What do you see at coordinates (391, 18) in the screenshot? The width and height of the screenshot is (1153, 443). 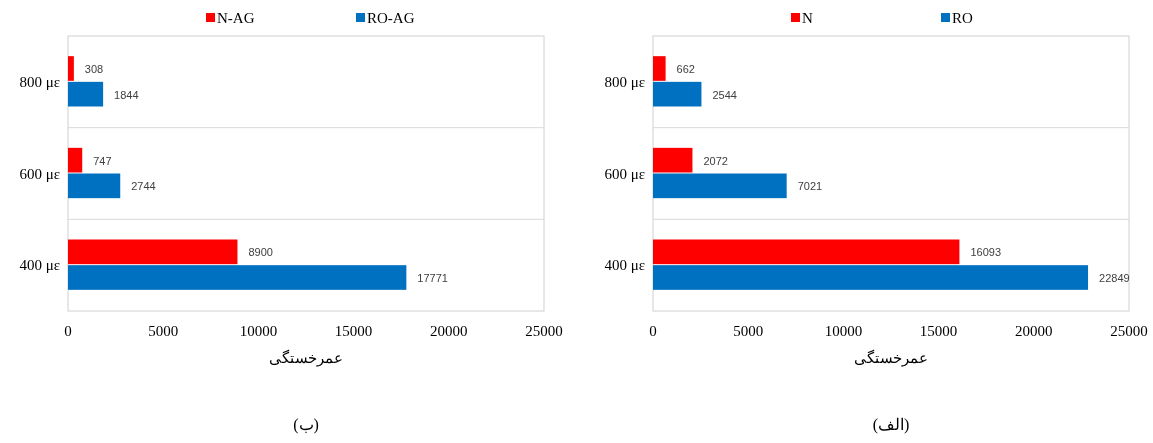 I see `legend-label: RO-AG` at bounding box center [391, 18].